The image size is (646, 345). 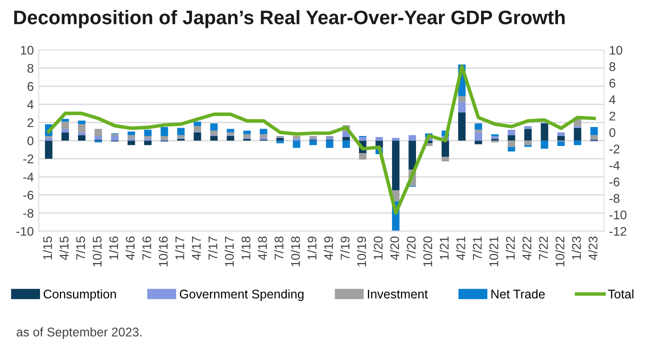 I want to click on x-tick-label: 4/18, so click(x=262, y=248).